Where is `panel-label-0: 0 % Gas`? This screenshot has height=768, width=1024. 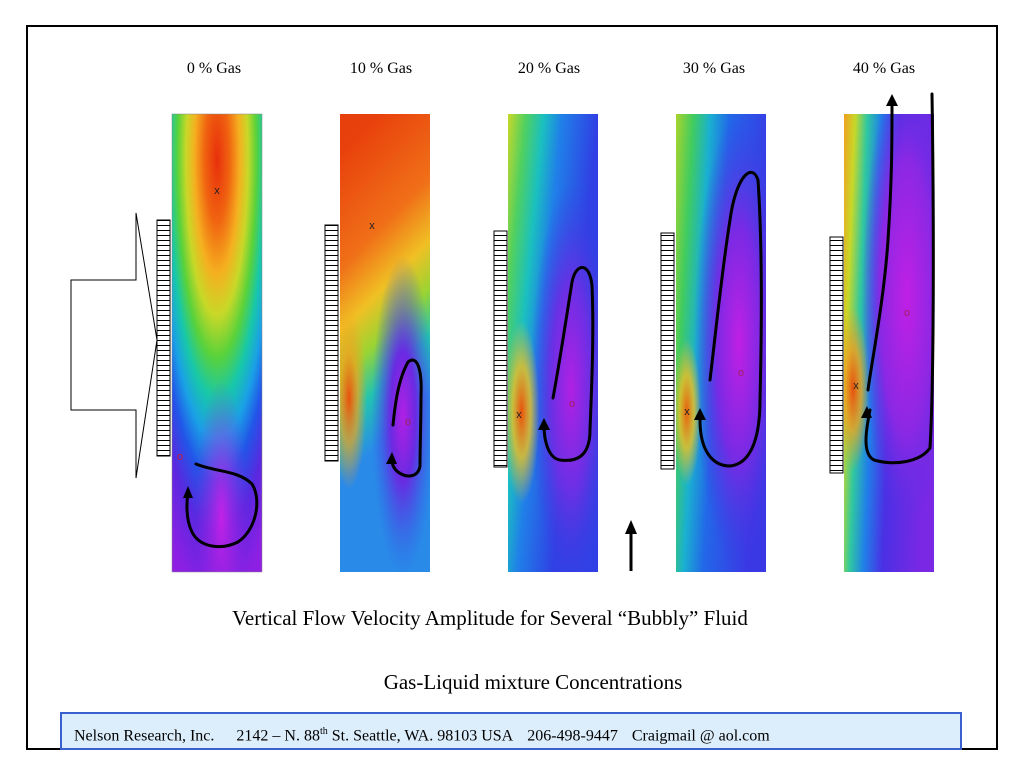
panel-label-0: 0 % Gas is located at coordinates (214, 68).